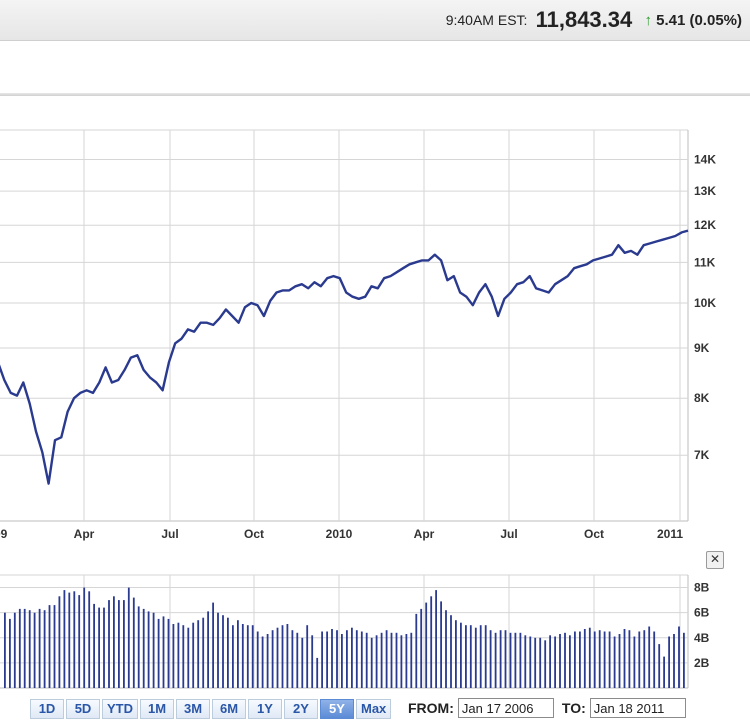 This screenshot has width=750, height=724. Describe the element at coordinates (424, 534) in the screenshot. I see `x-tick-label: Apr` at that location.